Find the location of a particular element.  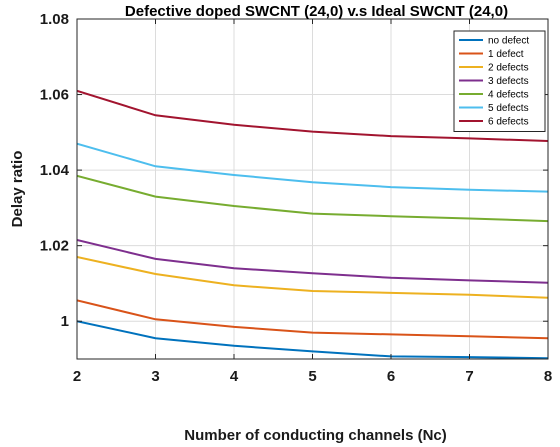

x-tick-label: 5 is located at coordinates (312, 376).